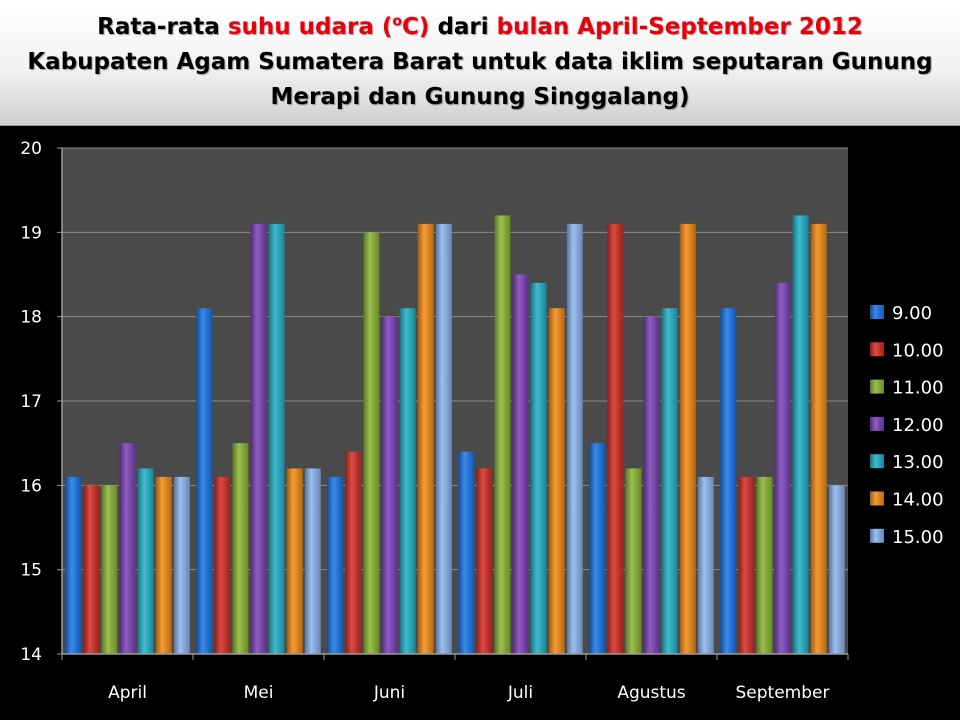 The width and height of the screenshot is (960, 720). Describe the element at coordinates (463, 27) in the screenshot. I see `title-segment-4: dari` at that location.